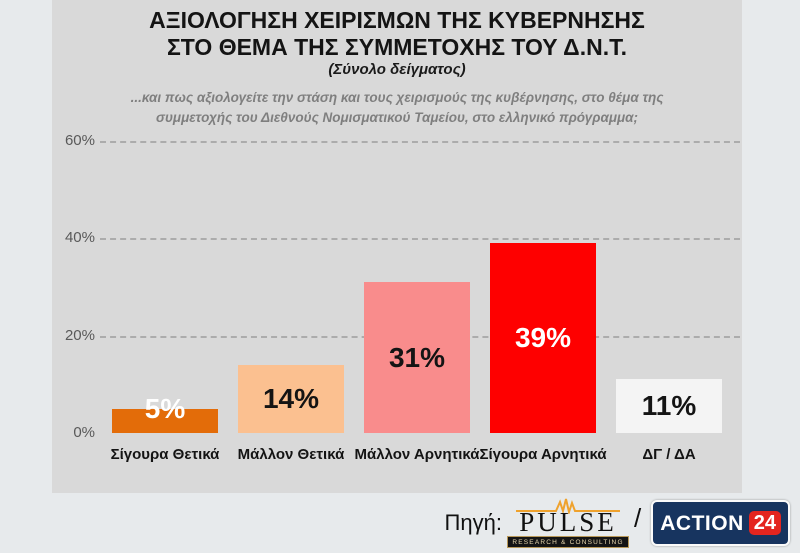 The height and width of the screenshot is (553, 800). What do you see at coordinates (543, 454) in the screenshot?
I see `category-label: Σίγουρα Αρνητικά` at bounding box center [543, 454].